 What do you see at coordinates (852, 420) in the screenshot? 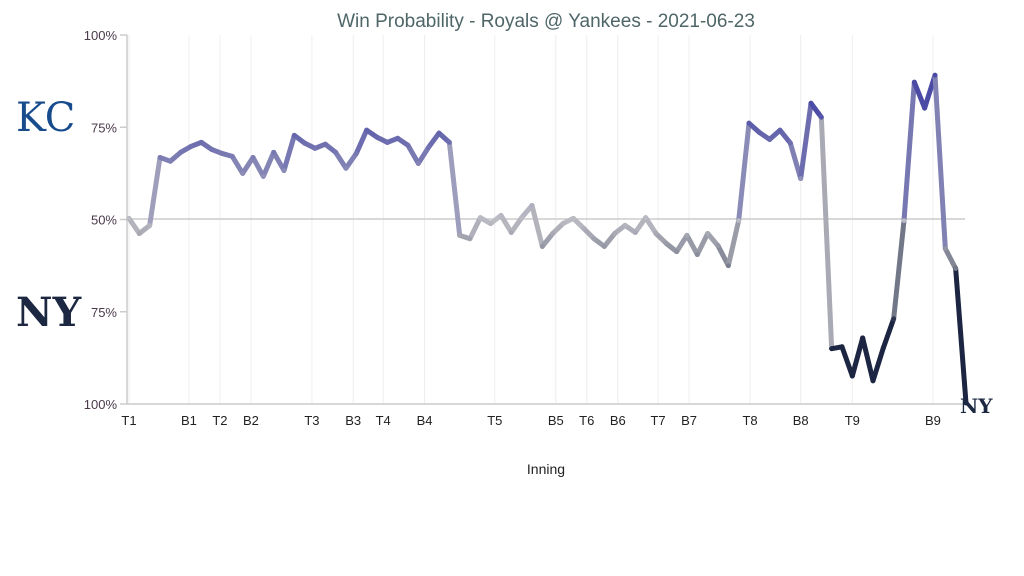
I see `x-tick-label: T9` at bounding box center [852, 420].